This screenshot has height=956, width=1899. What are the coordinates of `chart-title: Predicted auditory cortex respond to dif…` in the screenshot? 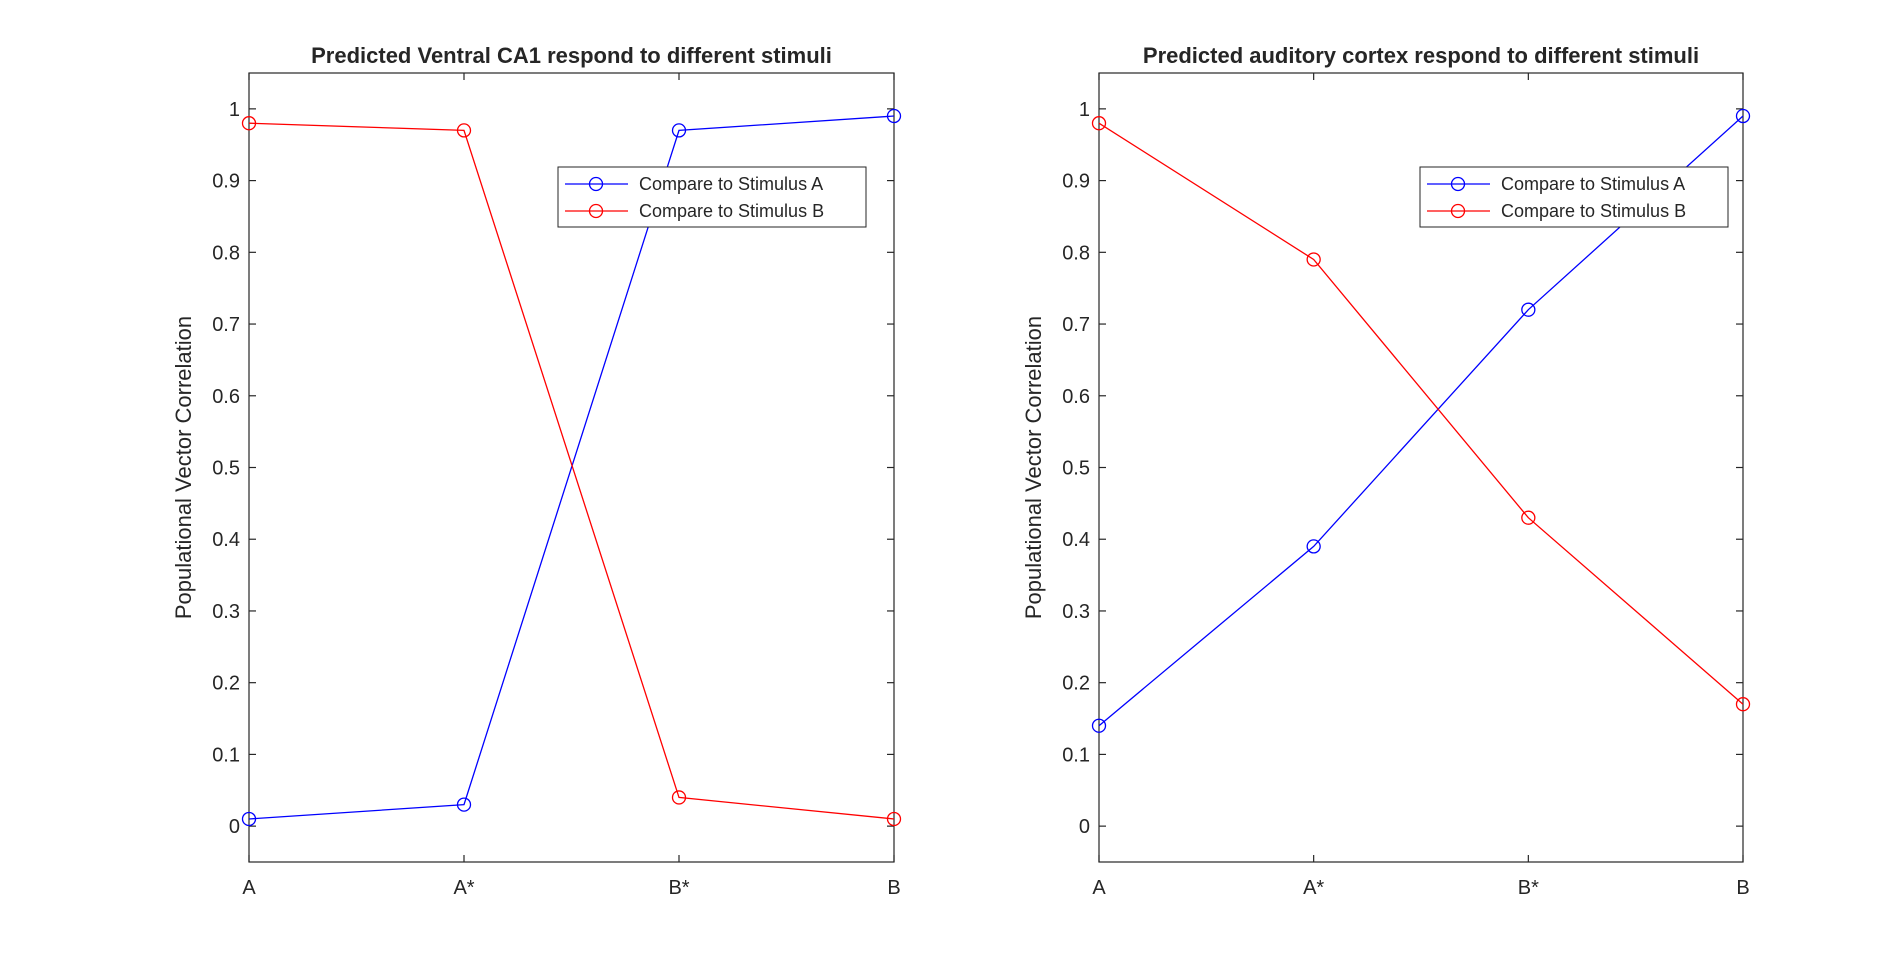 It's located at (1421, 55).